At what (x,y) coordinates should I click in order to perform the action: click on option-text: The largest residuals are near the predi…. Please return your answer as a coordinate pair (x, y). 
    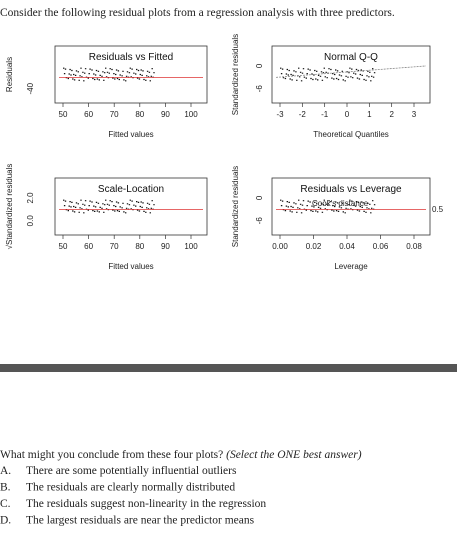
    Looking at the image, I should click on (140, 521).